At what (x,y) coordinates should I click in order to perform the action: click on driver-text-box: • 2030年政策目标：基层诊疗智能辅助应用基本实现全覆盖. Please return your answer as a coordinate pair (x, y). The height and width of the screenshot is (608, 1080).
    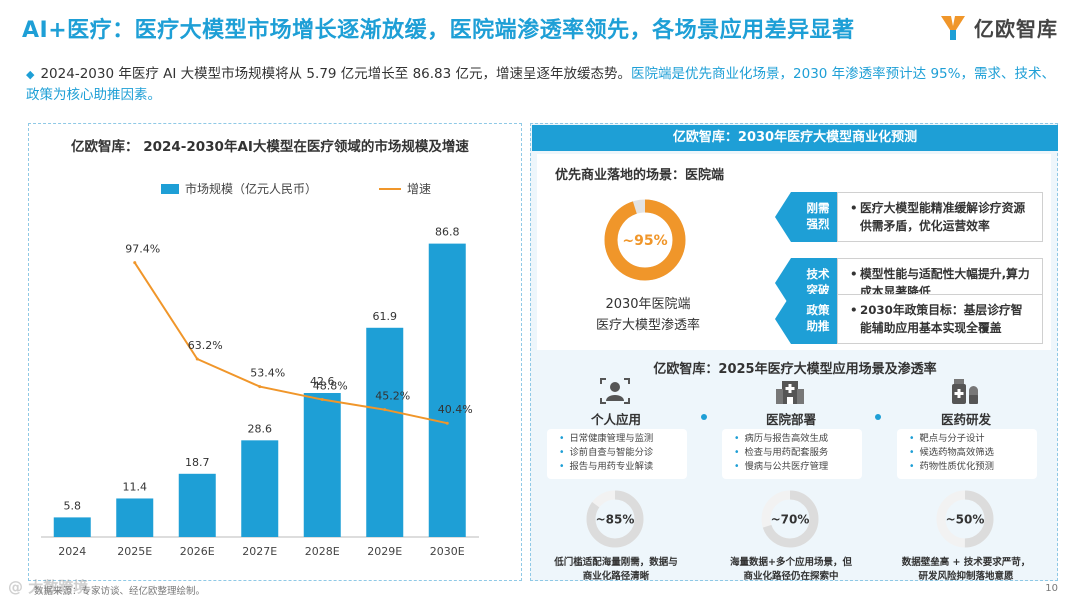
    Looking at the image, I should click on (940, 319).